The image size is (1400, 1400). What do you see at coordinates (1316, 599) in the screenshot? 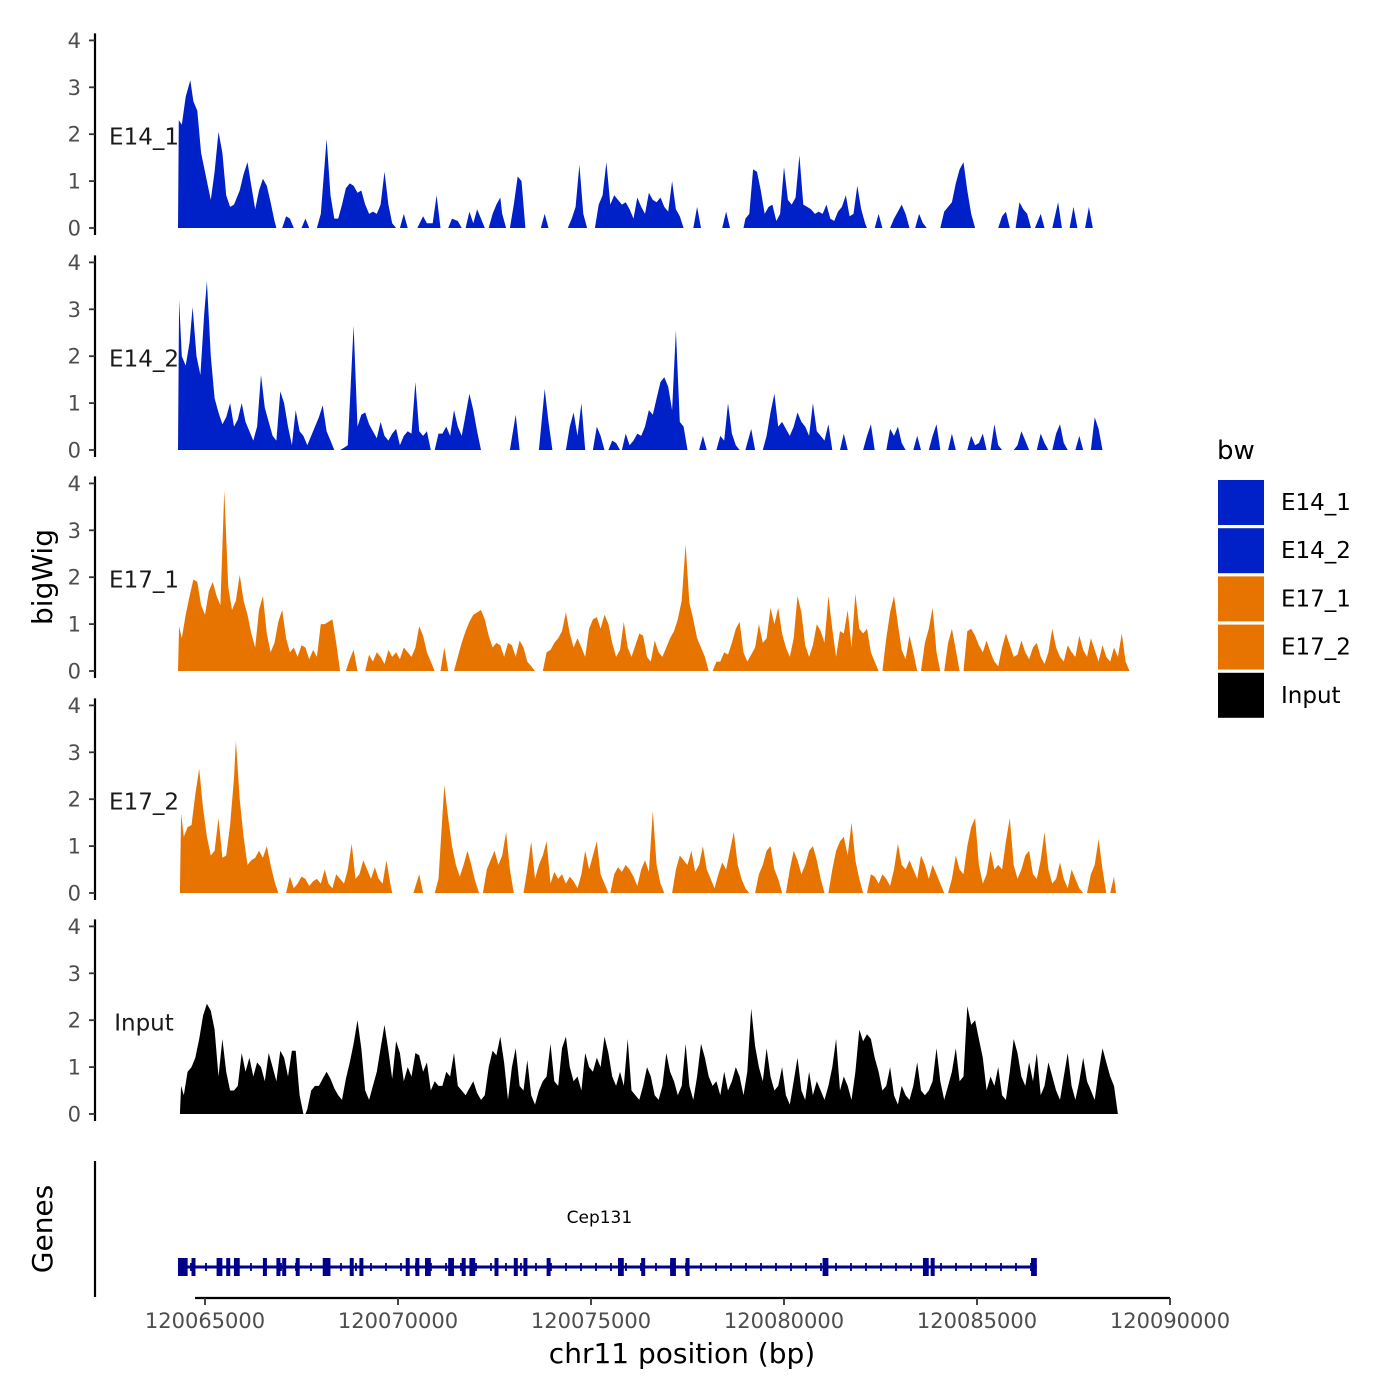
I see `legend-label: E17_1` at bounding box center [1316, 599].